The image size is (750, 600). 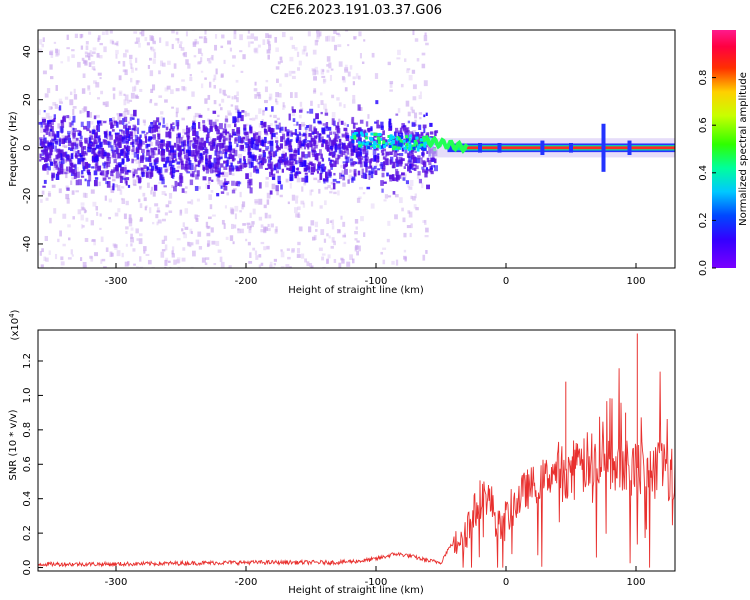 What do you see at coordinates (27, 499) in the screenshot?
I see `y-tick-label: 0.4` at bounding box center [27, 499].